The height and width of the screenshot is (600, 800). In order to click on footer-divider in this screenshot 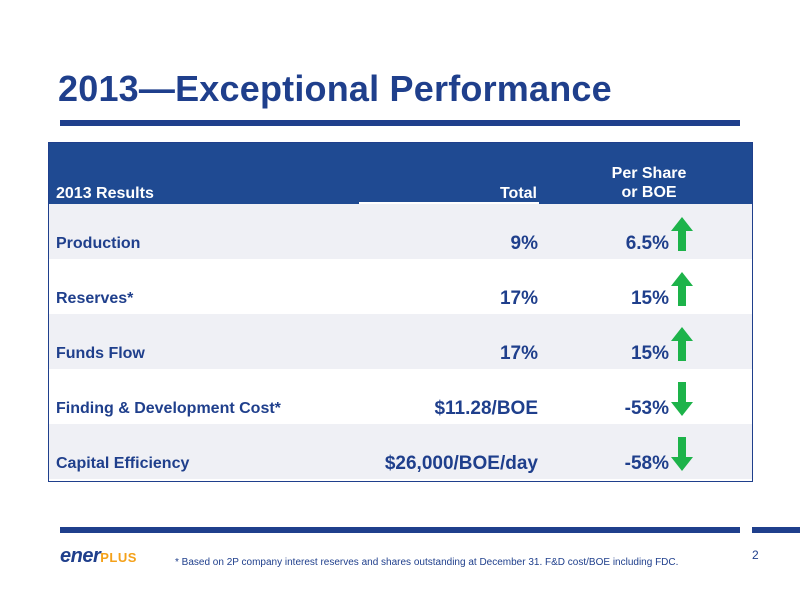, I will do `click(400, 530)`.